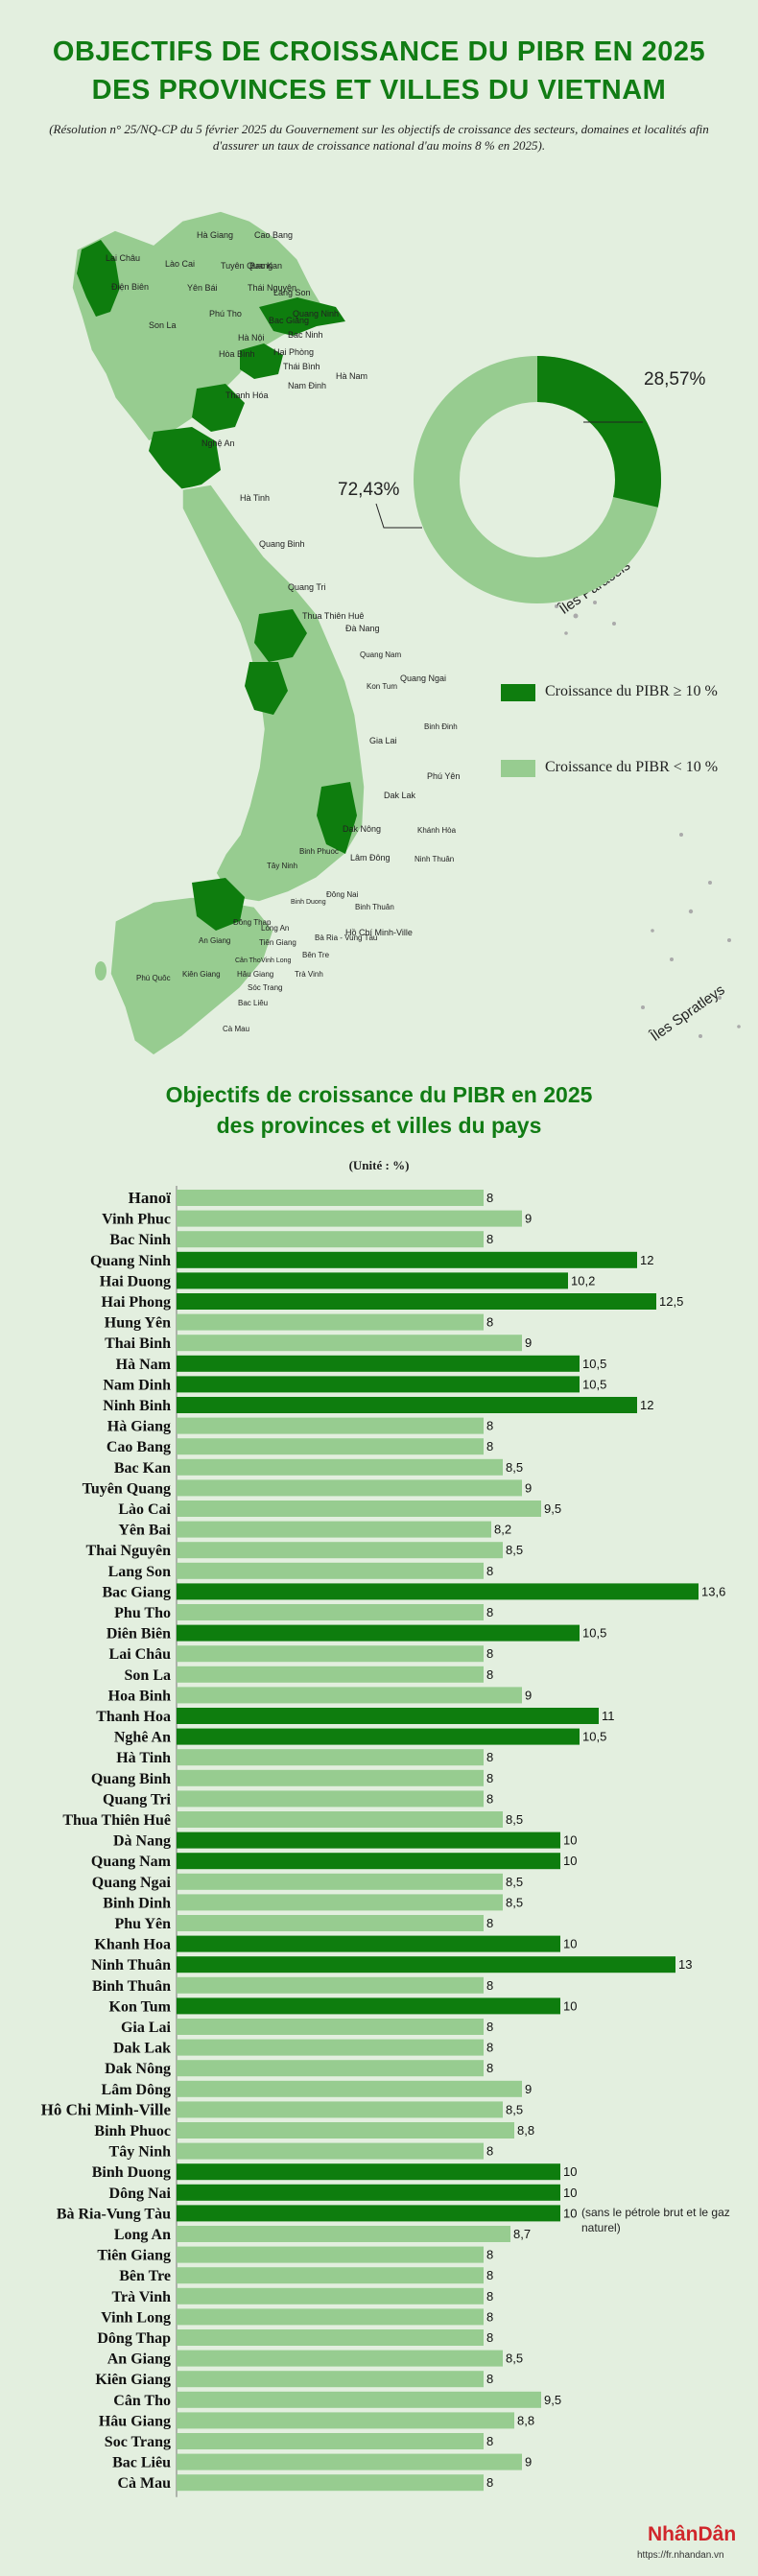 Image resolution: width=758 pixels, height=2576 pixels. Describe the element at coordinates (441, 726) in the screenshot. I see `map-label-binhdinh: Binh Đinh` at that location.